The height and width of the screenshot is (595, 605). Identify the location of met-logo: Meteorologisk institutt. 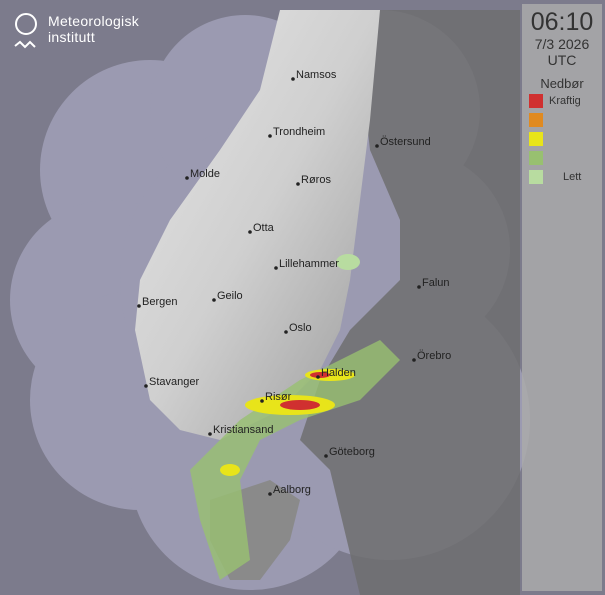
(76, 33).